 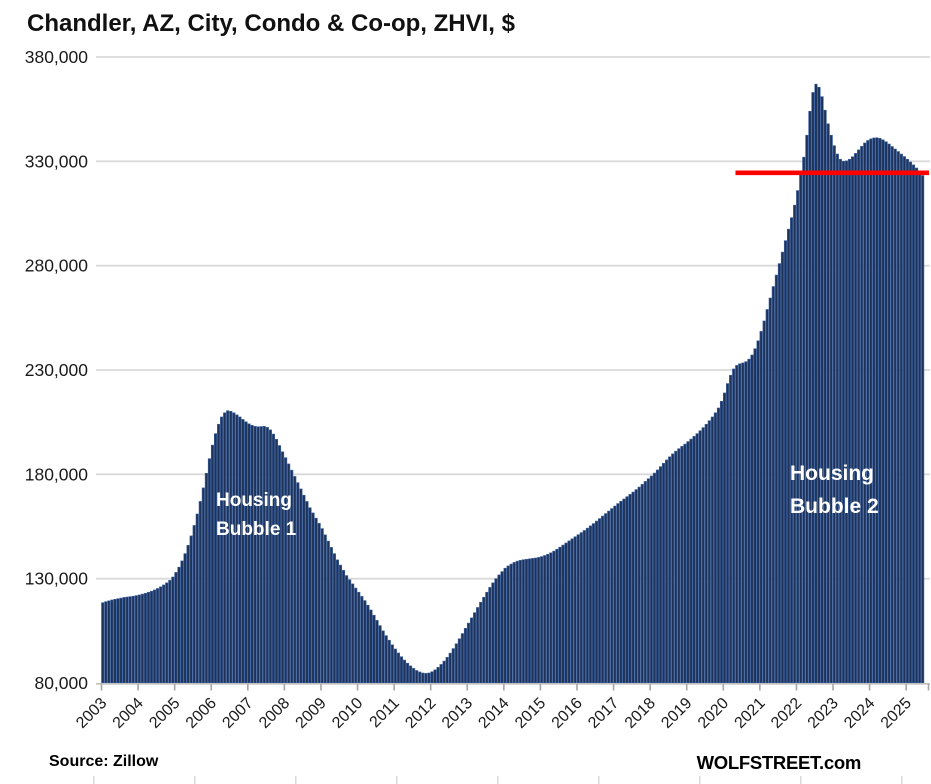 What do you see at coordinates (256, 529) in the screenshot?
I see `annotation-line: Bubble 1` at bounding box center [256, 529].